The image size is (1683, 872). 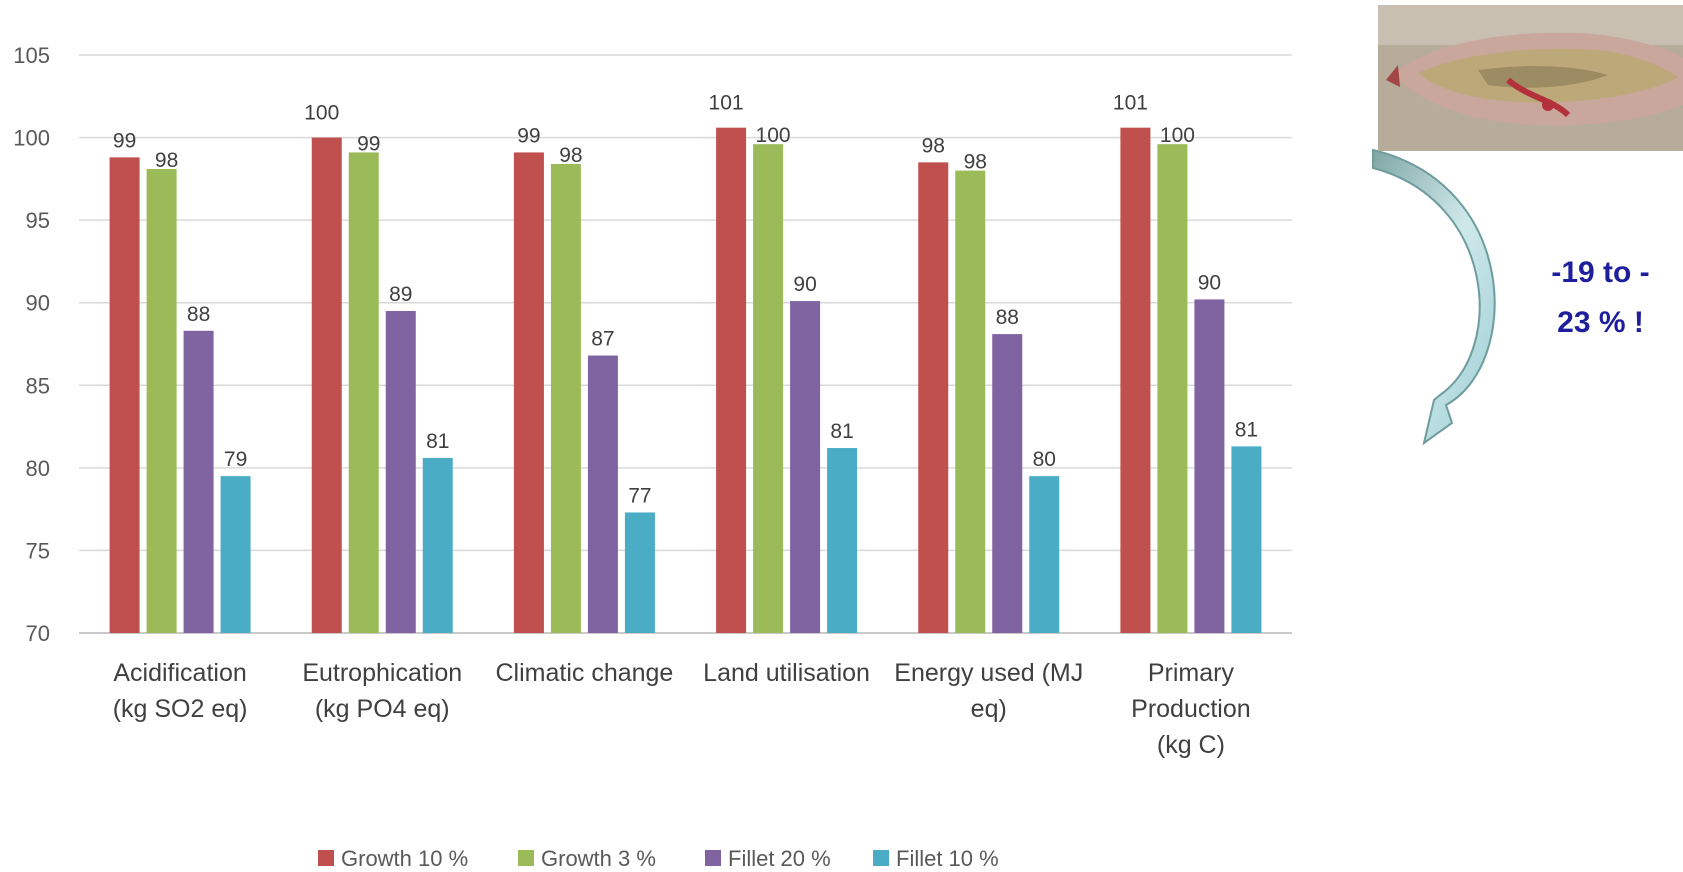 I want to click on y-tick-label: 100, so click(x=31, y=138).